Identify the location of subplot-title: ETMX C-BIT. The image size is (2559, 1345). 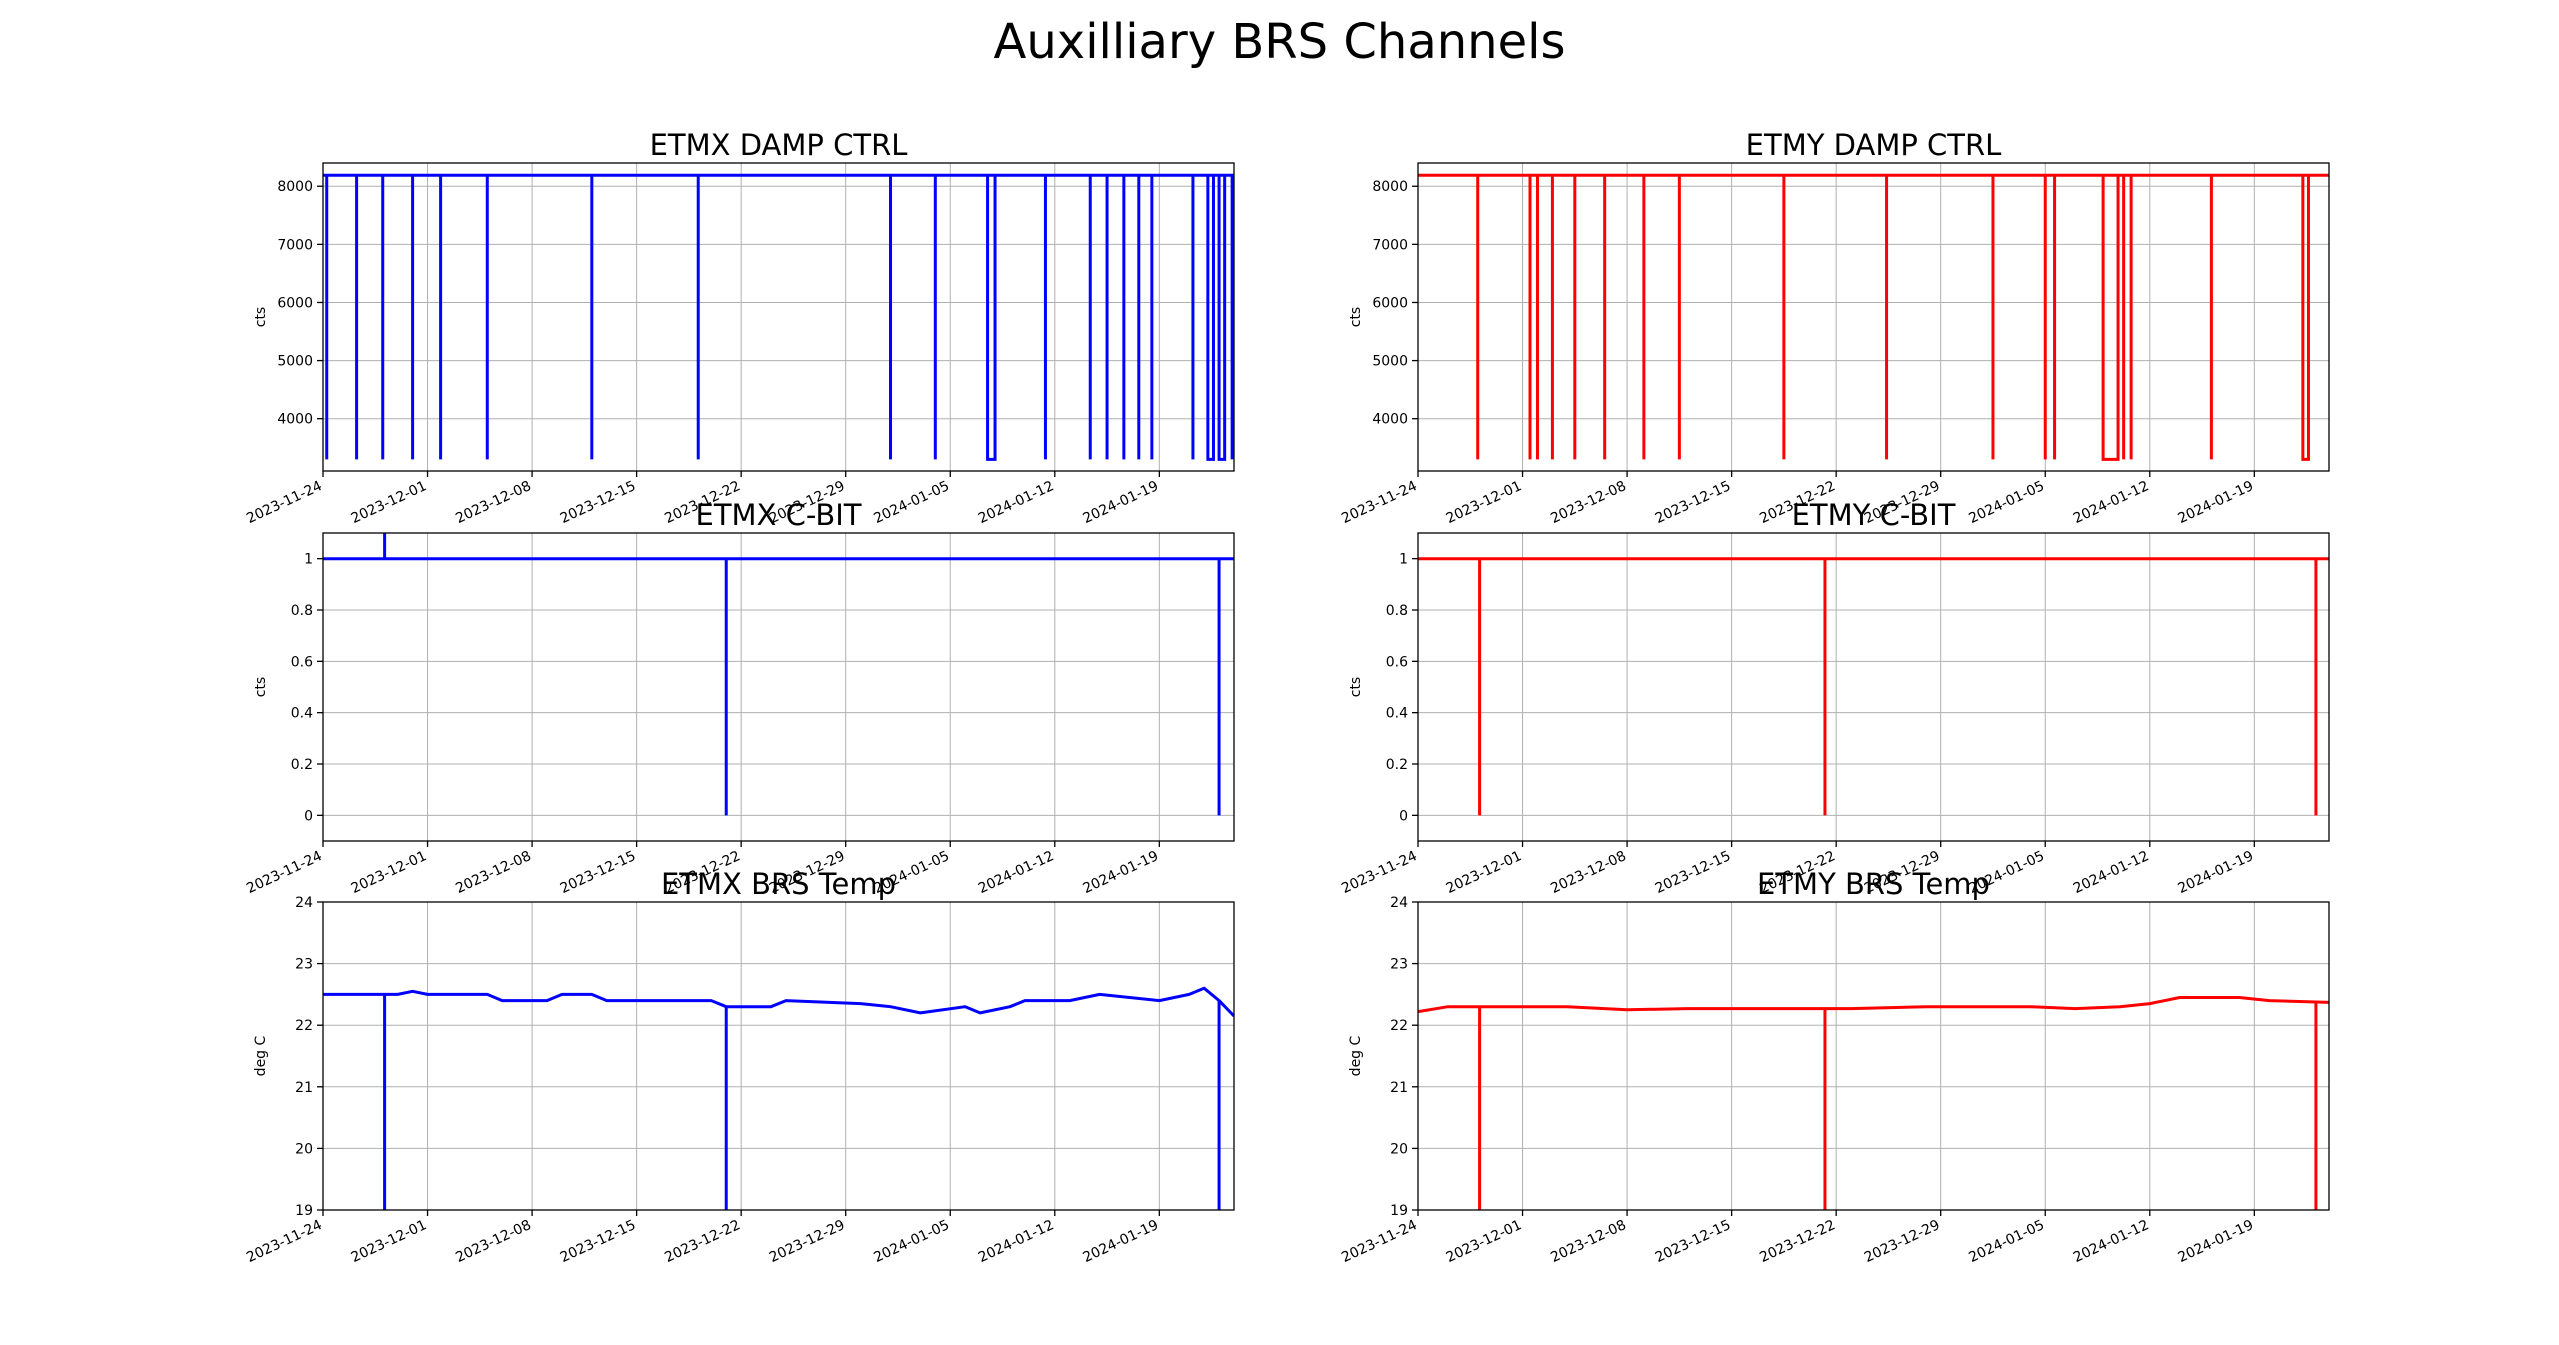
(779, 515).